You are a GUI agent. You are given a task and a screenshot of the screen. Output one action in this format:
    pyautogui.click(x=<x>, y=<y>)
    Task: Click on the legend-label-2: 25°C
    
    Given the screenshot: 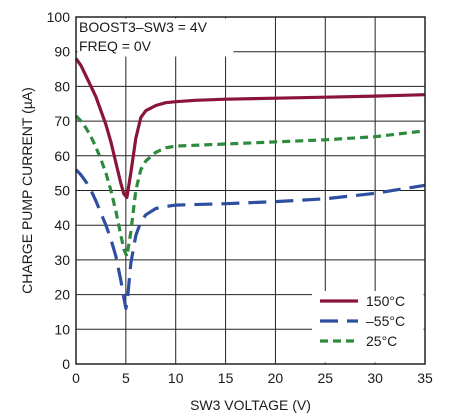 What is the action you would take?
    pyautogui.click(x=381, y=341)
    